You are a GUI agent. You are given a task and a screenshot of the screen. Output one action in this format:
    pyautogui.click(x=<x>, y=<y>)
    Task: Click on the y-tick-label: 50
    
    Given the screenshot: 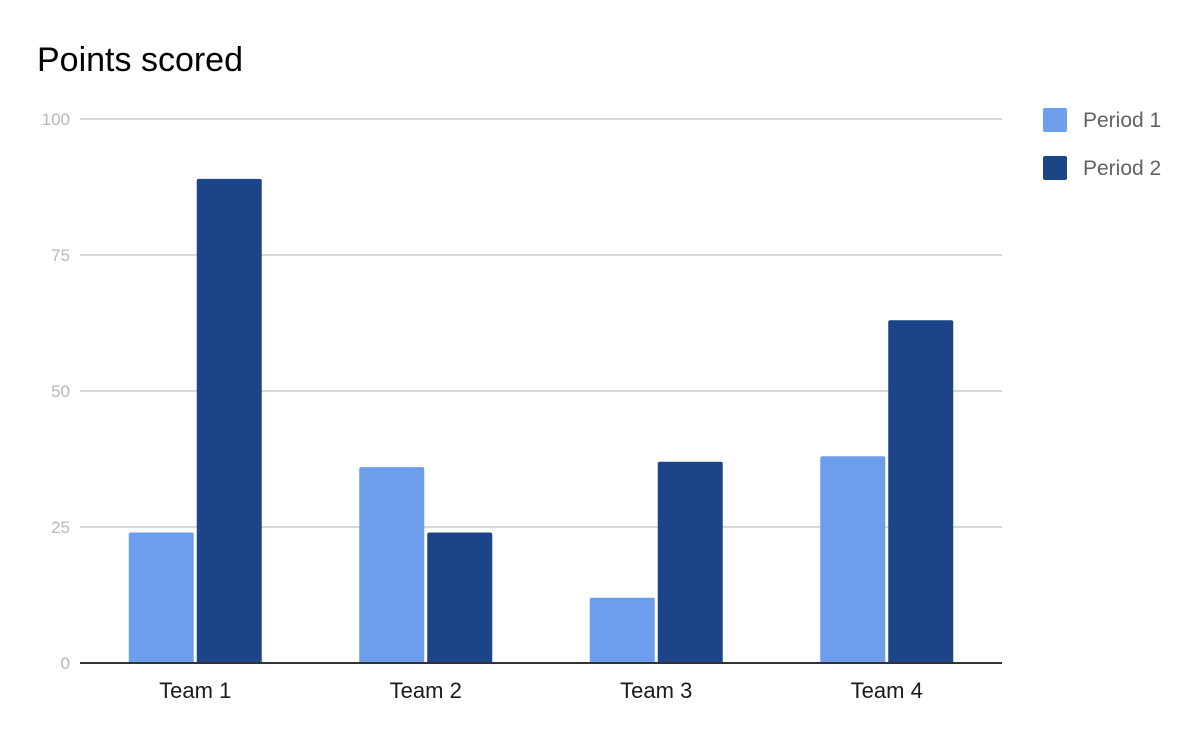 What is the action you would take?
    pyautogui.click(x=60, y=391)
    